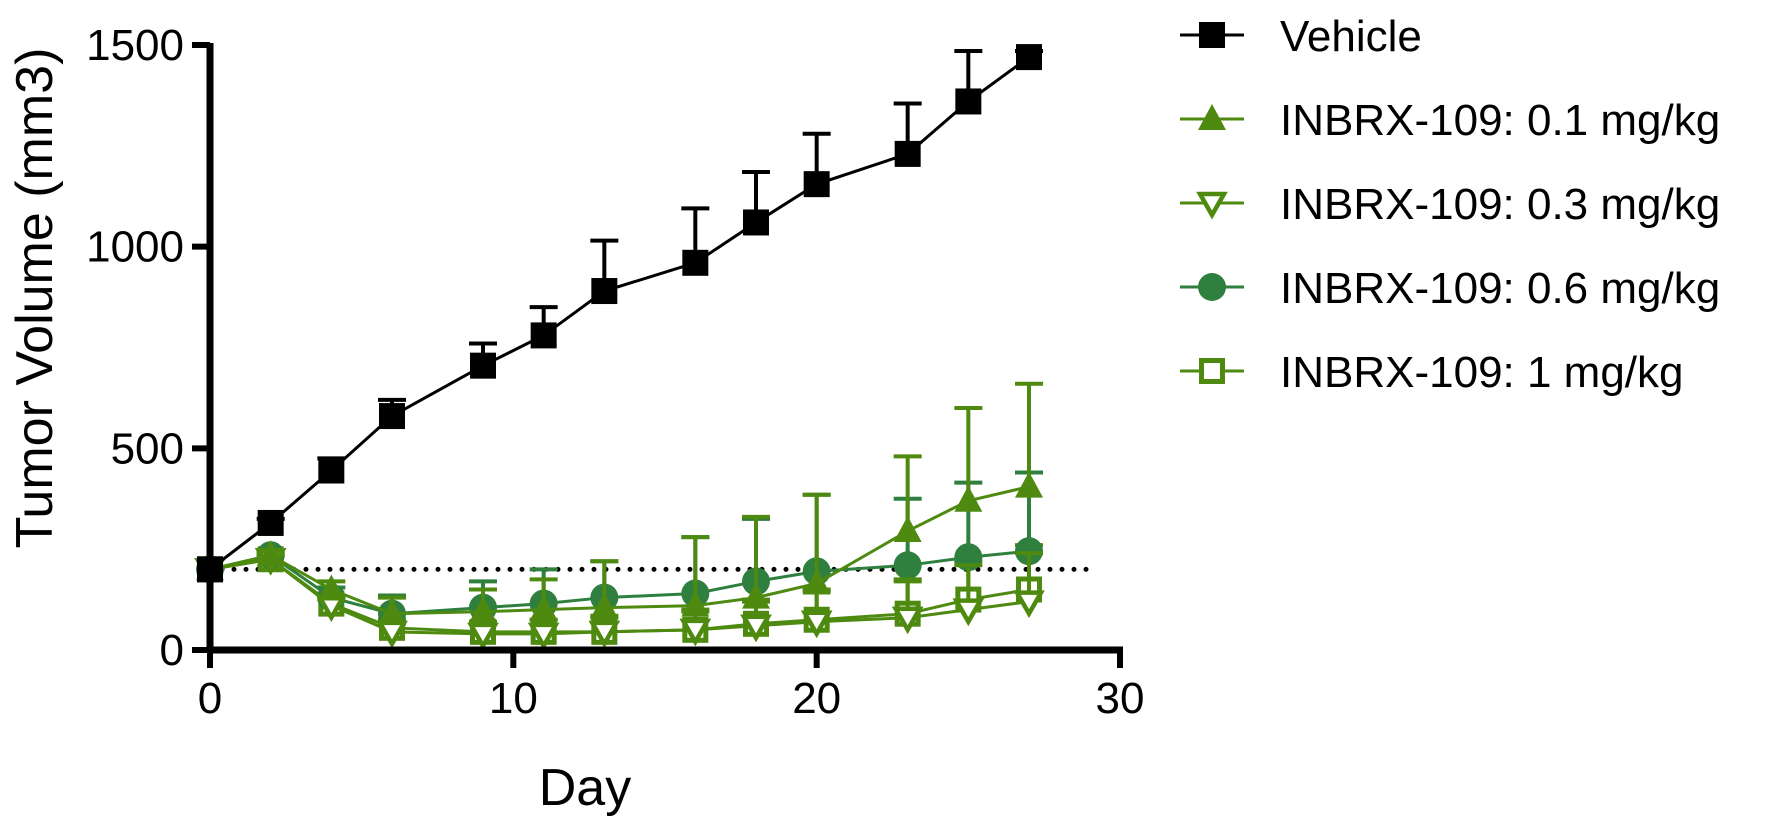  What do you see at coordinates (513, 698) in the screenshot?
I see `x-tick-label: 10` at bounding box center [513, 698].